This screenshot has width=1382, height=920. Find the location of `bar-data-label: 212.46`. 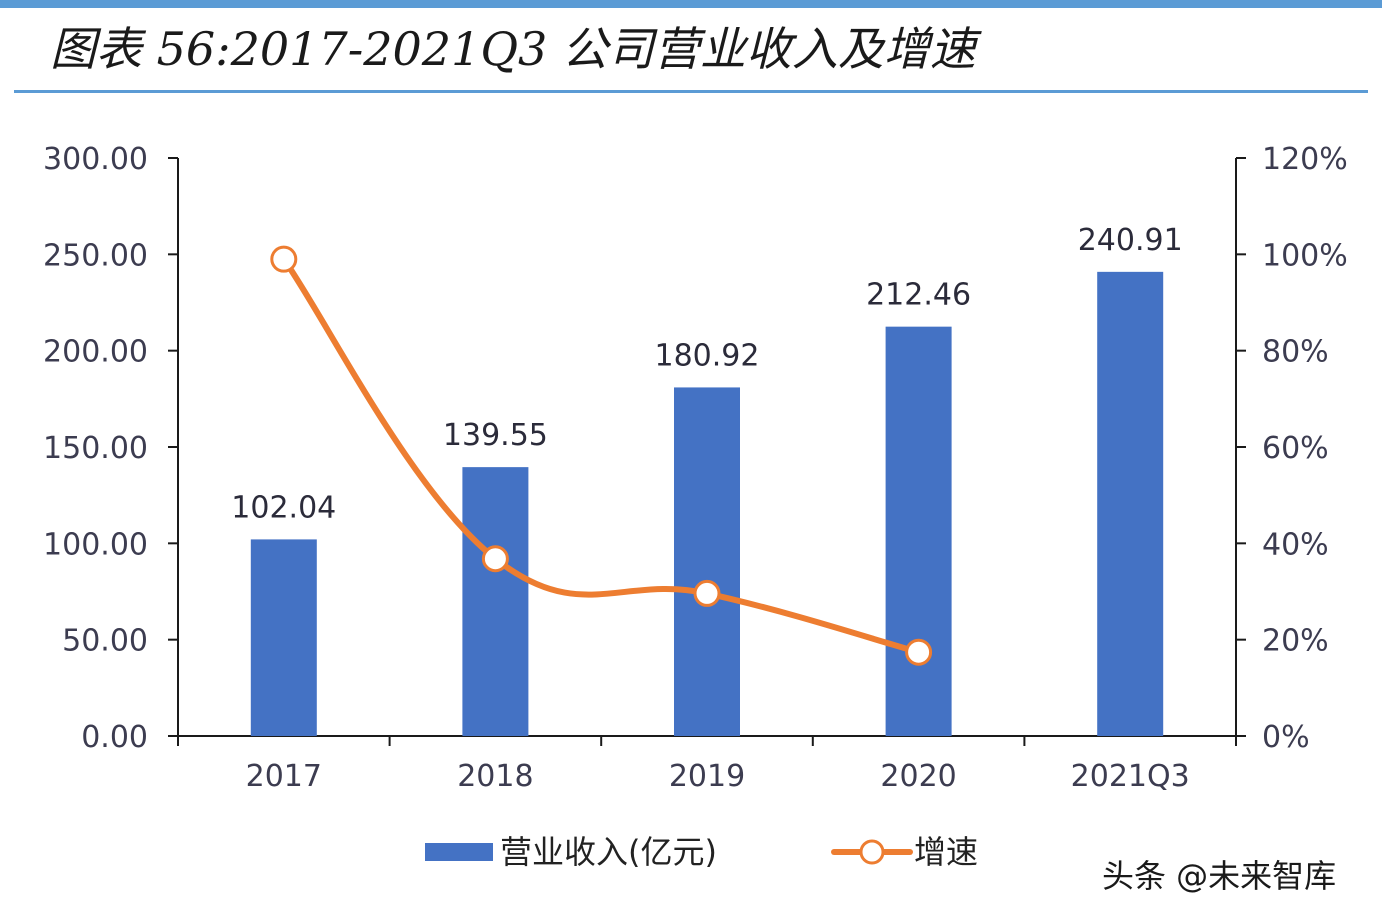

bar-data-label: 212.46 is located at coordinates (918, 295).